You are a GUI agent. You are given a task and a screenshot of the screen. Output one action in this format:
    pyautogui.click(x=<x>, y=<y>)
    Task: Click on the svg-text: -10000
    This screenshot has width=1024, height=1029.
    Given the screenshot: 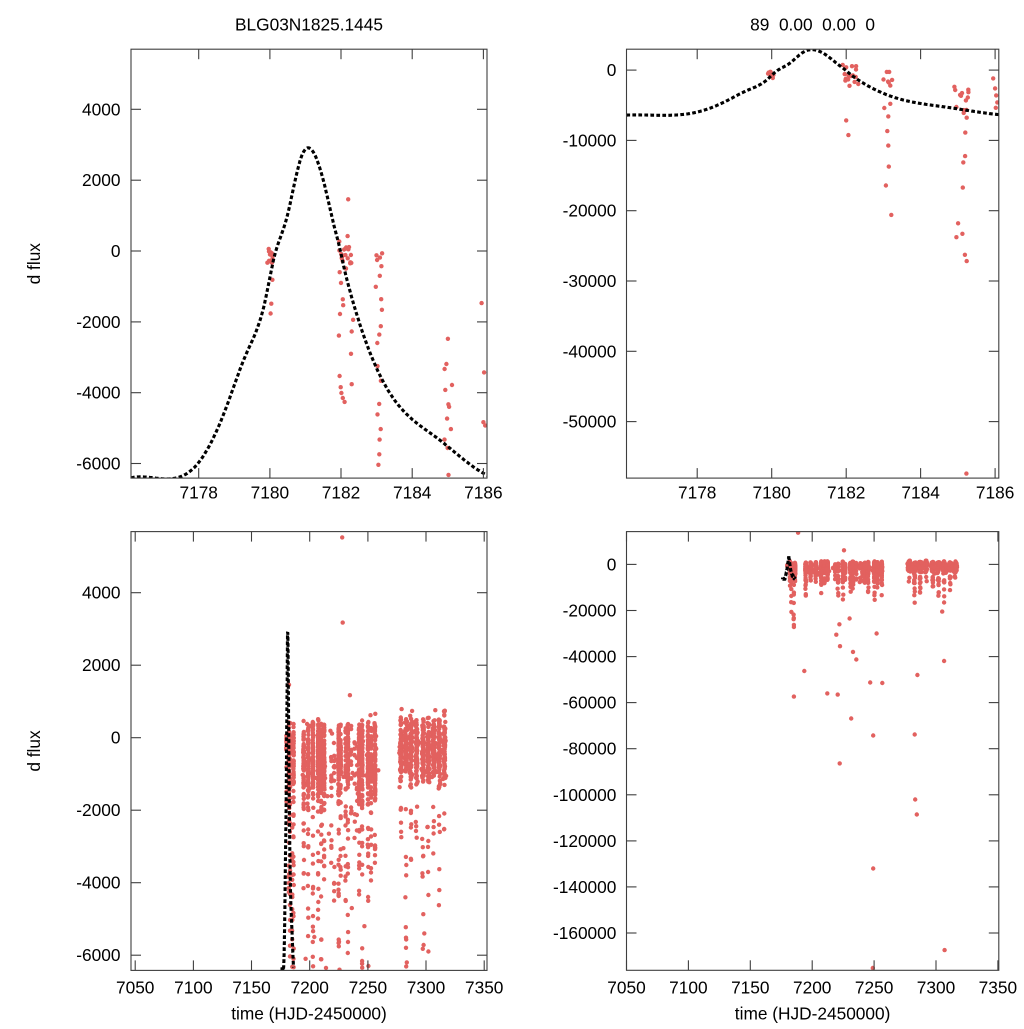 What is the action you would take?
    pyautogui.click(x=590, y=140)
    